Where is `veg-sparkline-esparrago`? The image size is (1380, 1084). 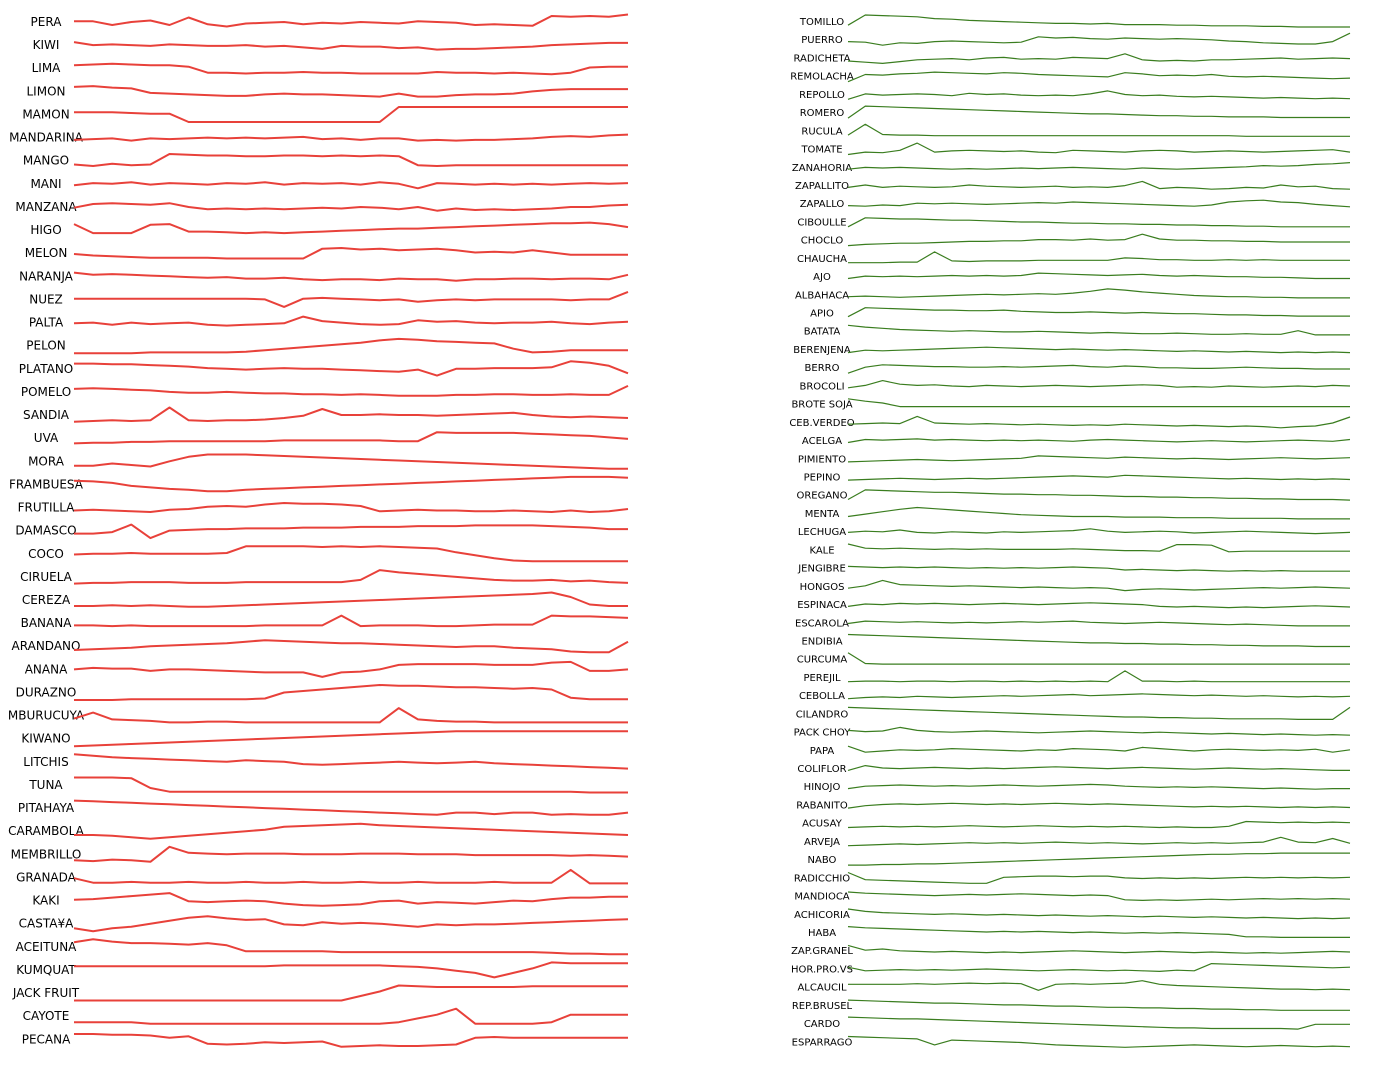 veg-sparkline-esparrago is located at coordinates (1099, 1041).